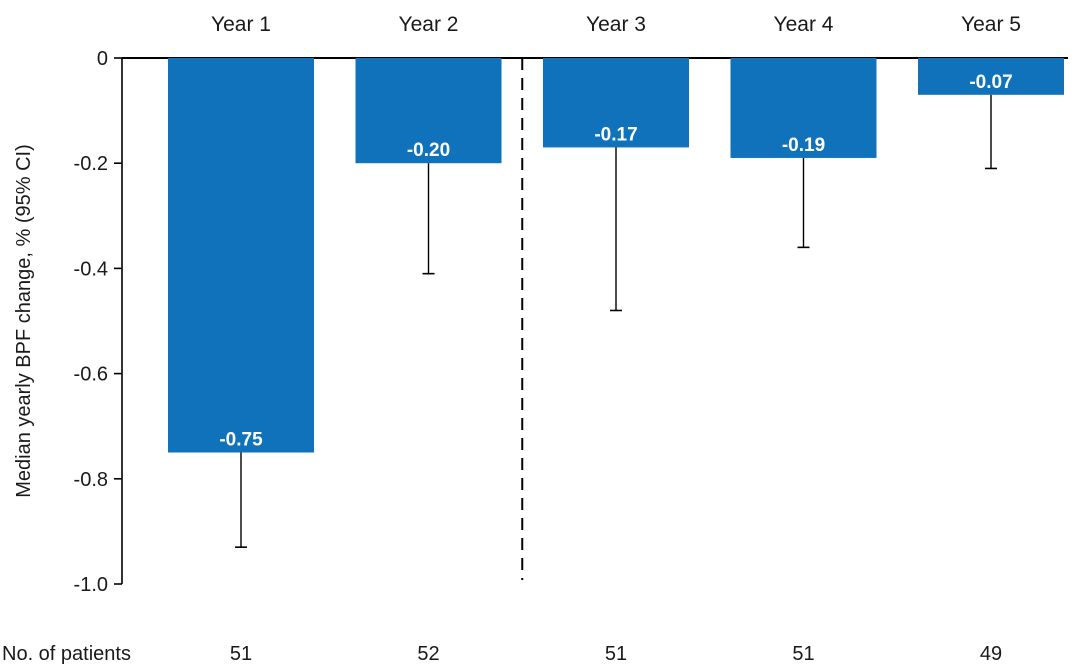 Image resolution: width=1077 pixels, height=666 pixels. Describe the element at coordinates (991, 24) in the screenshot. I see `category-label: Year 5` at that location.